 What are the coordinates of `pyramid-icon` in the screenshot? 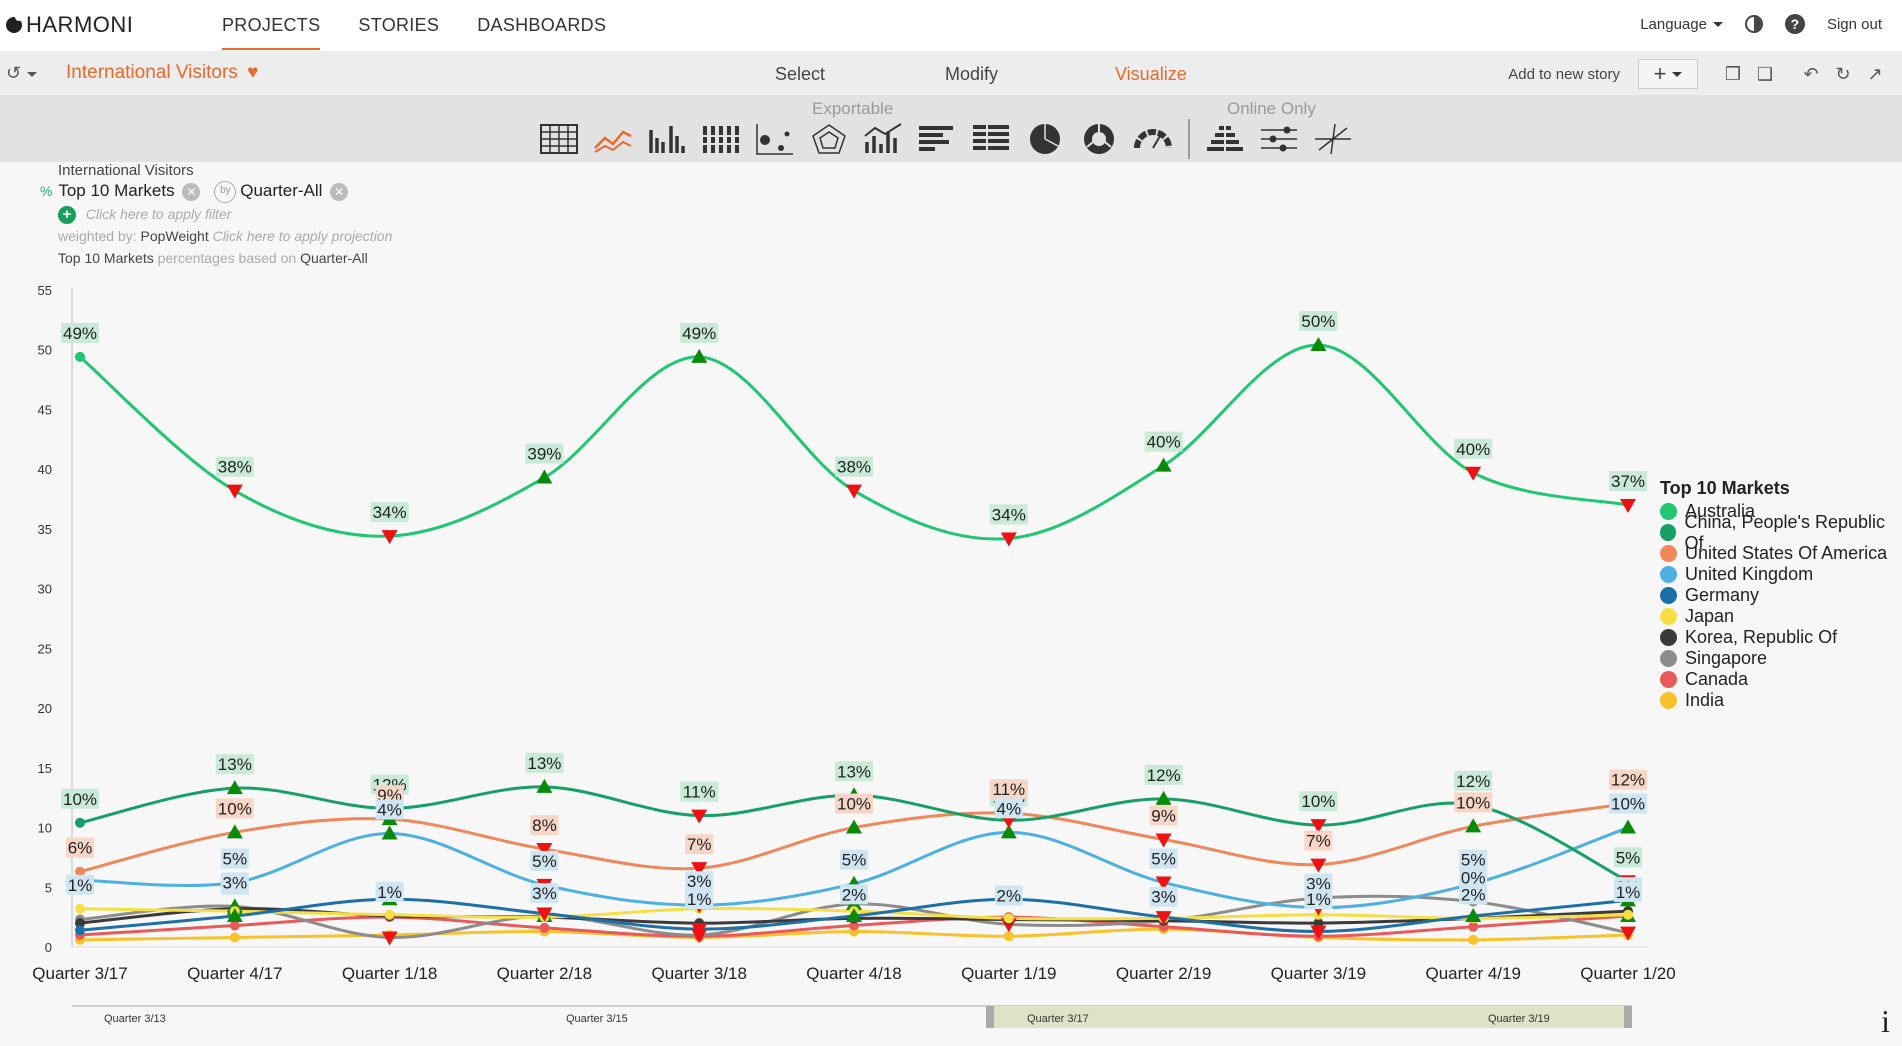 It's located at (1225, 139).